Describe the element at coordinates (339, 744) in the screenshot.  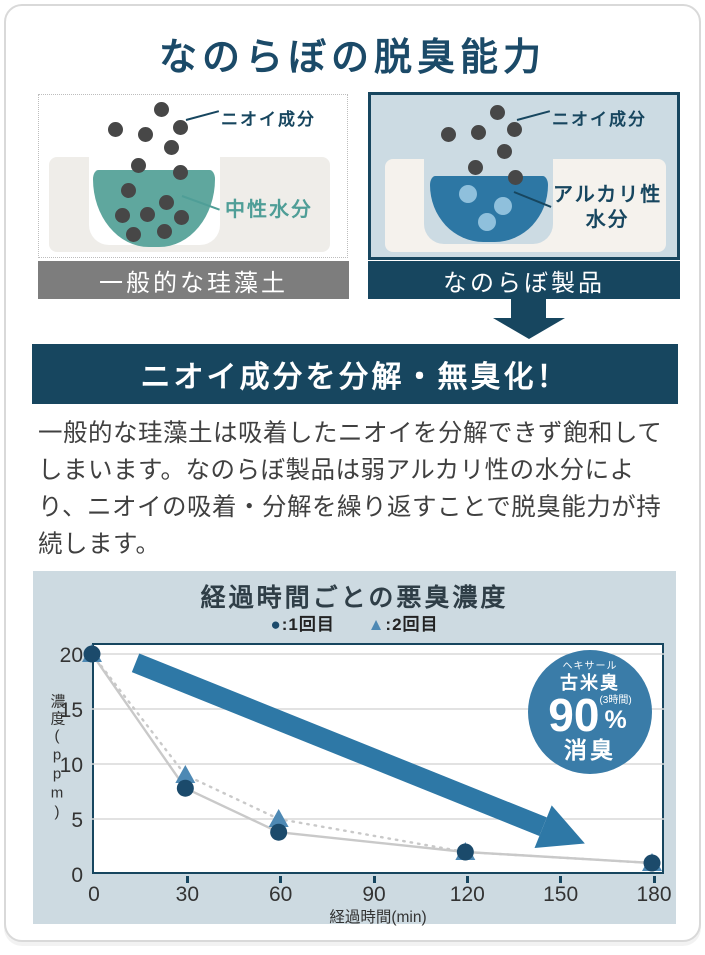
I see `trend-arrow-shaft` at that location.